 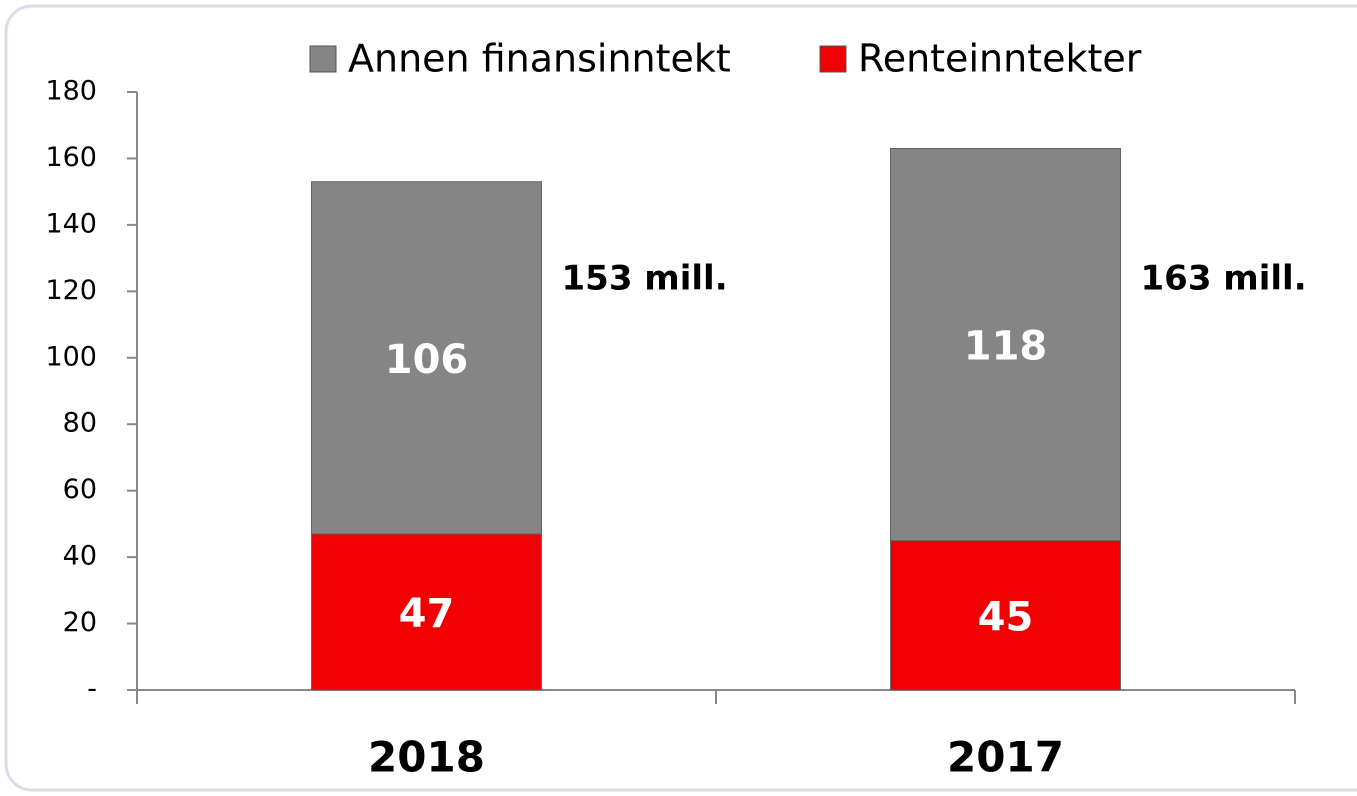 I want to click on data-label: 118, so click(x=1006, y=346).